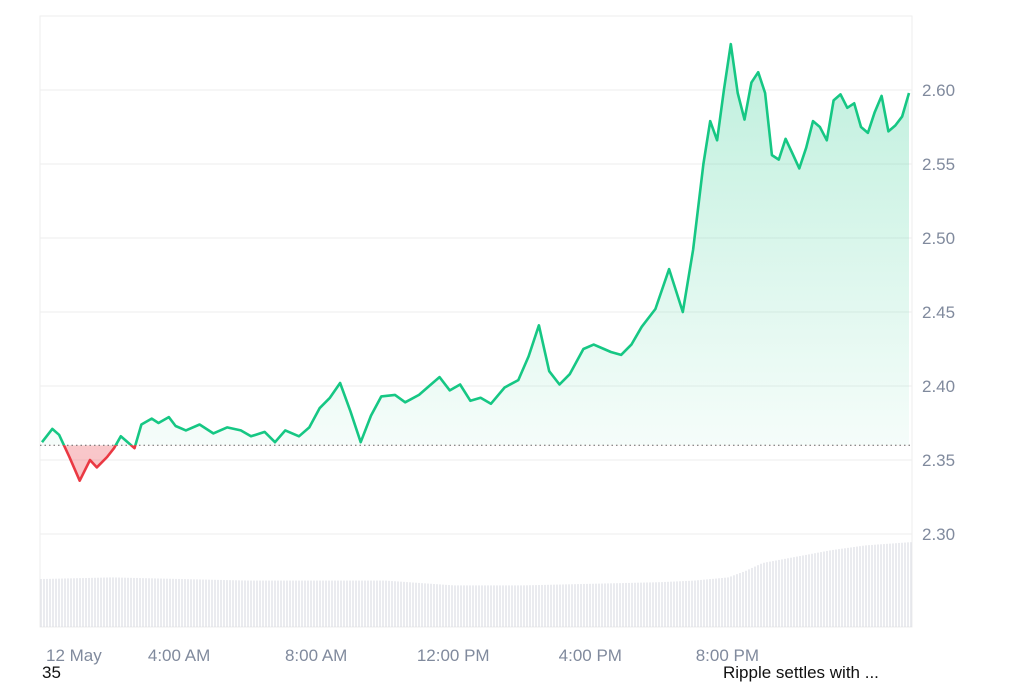 The width and height of the screenshot is (1024, 688). I want to click on y-tick-label: 2.30, so click(938, 534).